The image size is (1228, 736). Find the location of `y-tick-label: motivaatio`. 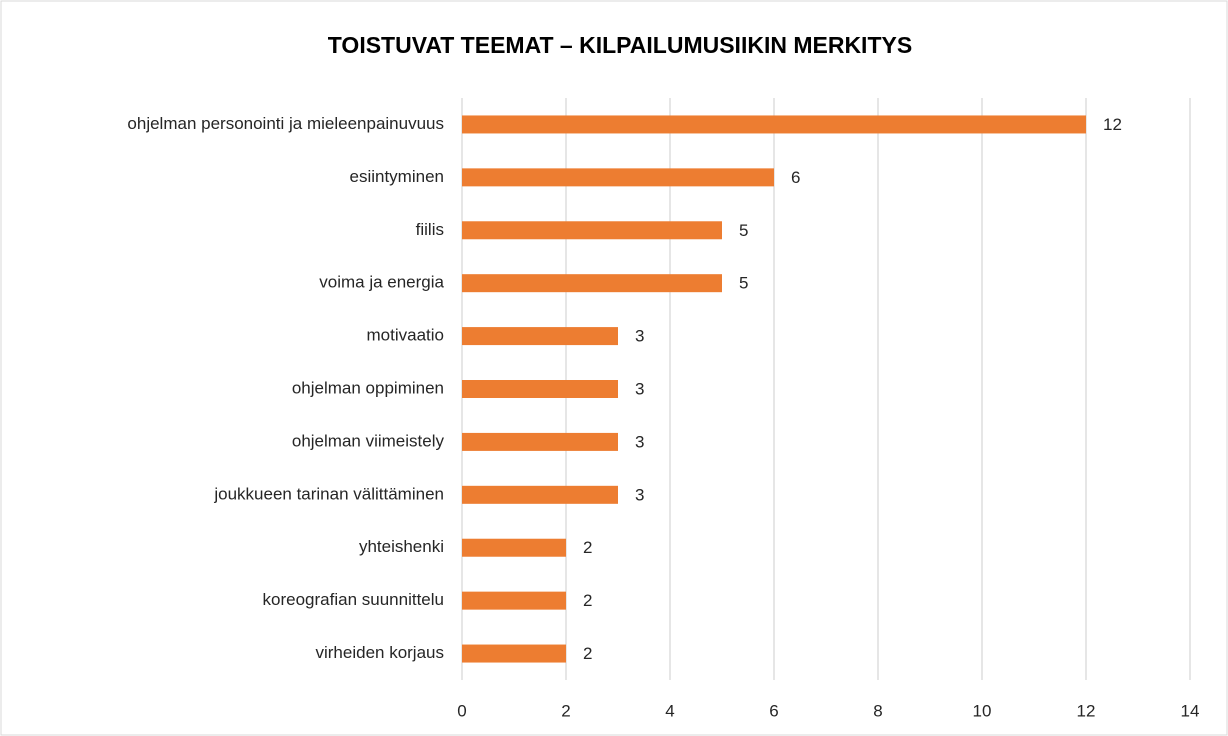

y-tick-label: motivaatio is located at coordinates (405, 335).